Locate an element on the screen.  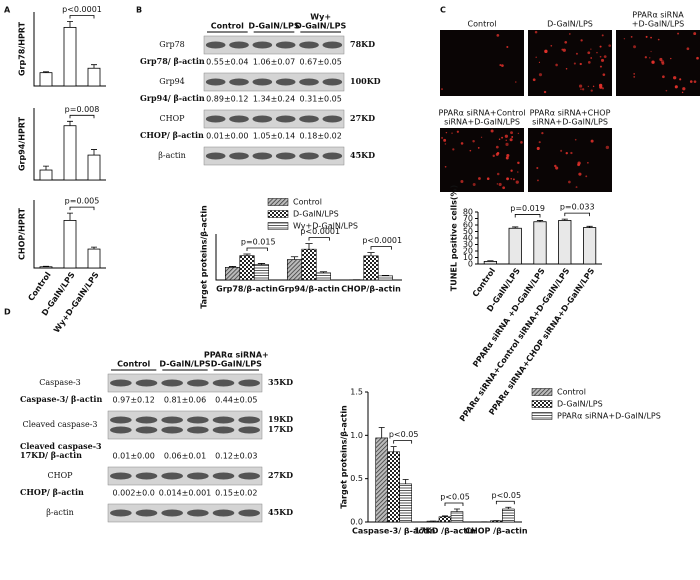
blot-row-label: β-actin is located at coordinates (60, 512).